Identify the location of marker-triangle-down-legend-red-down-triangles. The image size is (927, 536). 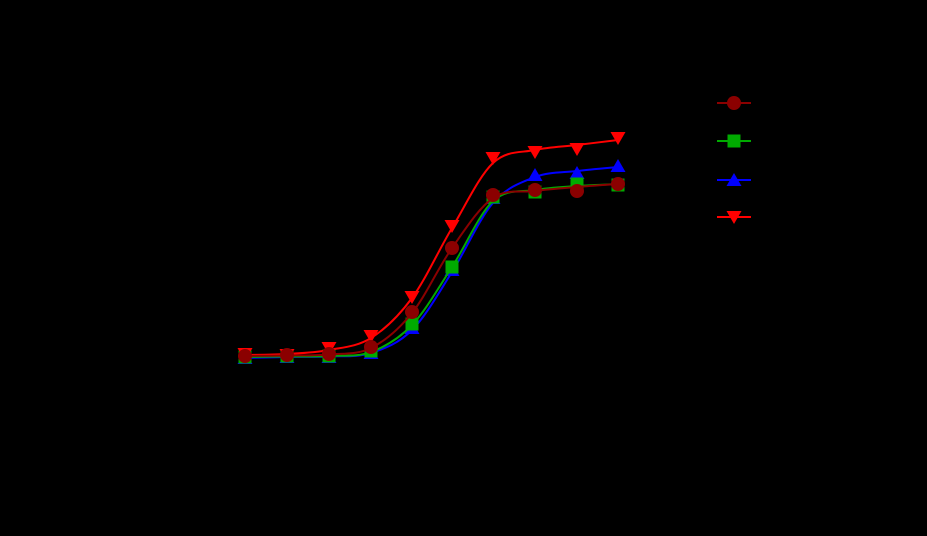
(734, 217).